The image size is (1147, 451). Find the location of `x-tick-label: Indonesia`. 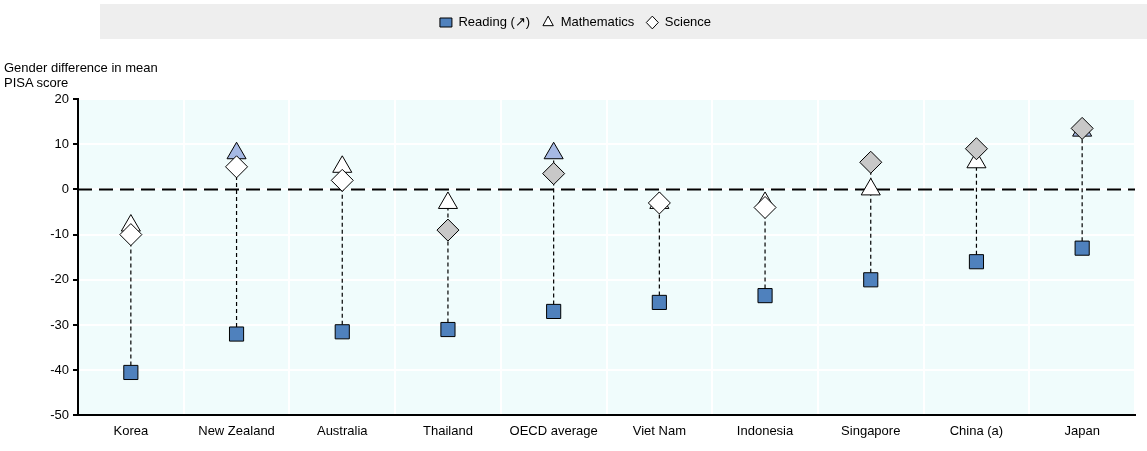

x-tick-label: Indonesia is located at coordinates (765, 430).